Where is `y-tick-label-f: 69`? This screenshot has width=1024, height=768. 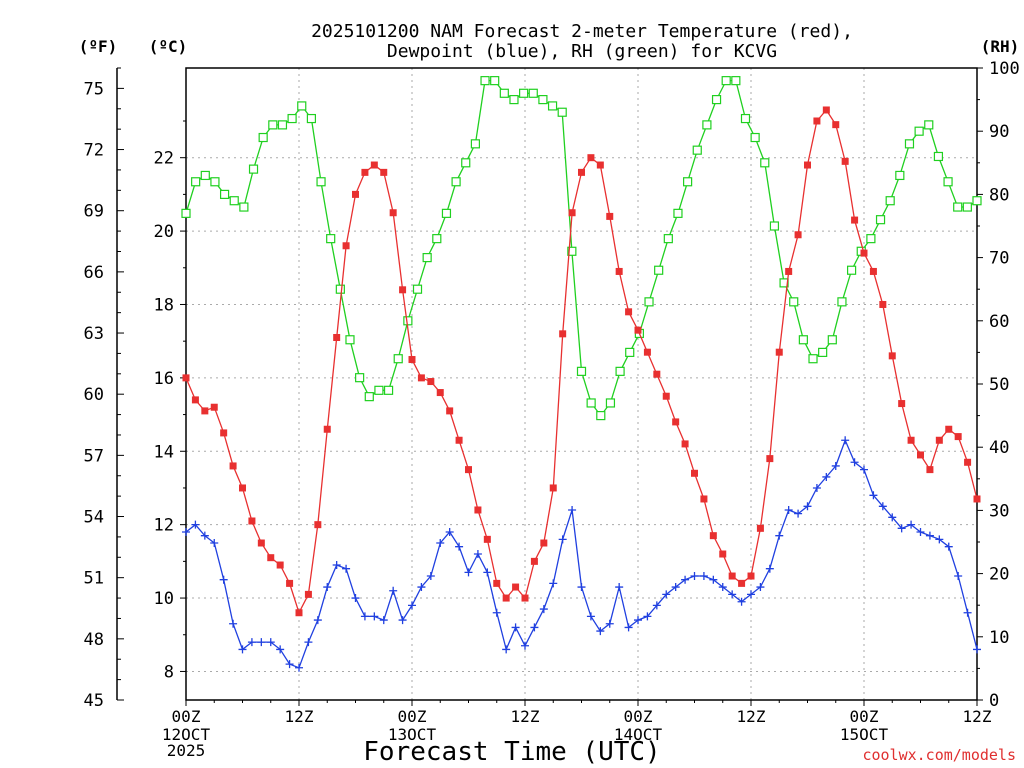 y-tick-label-f: 69 is located at coordinates (94, 212).